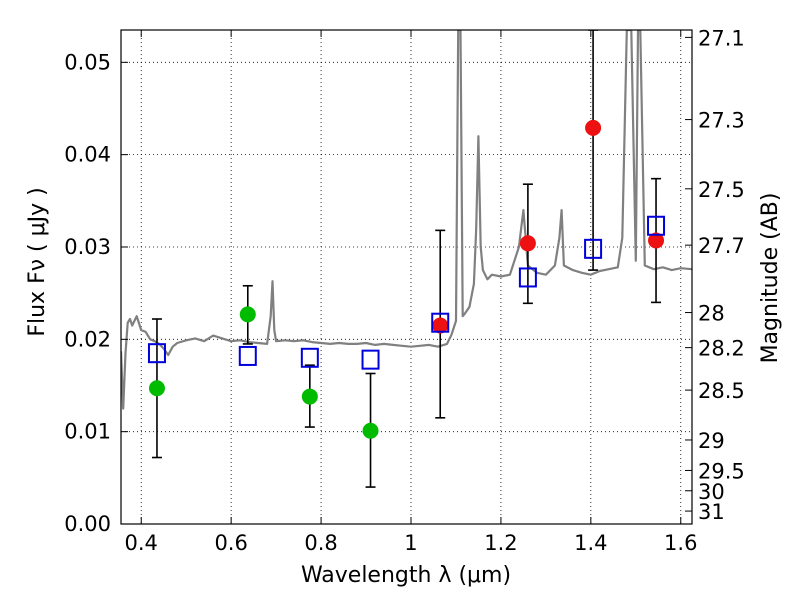 The image size is (800, 604). Describe the element at coordinates (721, 121) in the screenshot. I see `right-tick-label: 27.3` at that location.